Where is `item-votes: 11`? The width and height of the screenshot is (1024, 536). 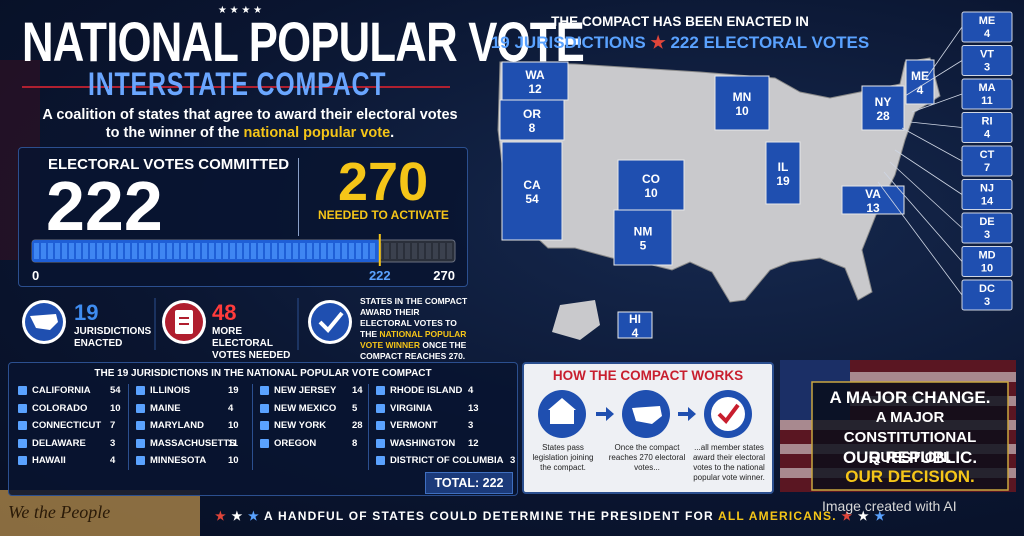
item-votes: 11 is located at coordinates (233, 443).